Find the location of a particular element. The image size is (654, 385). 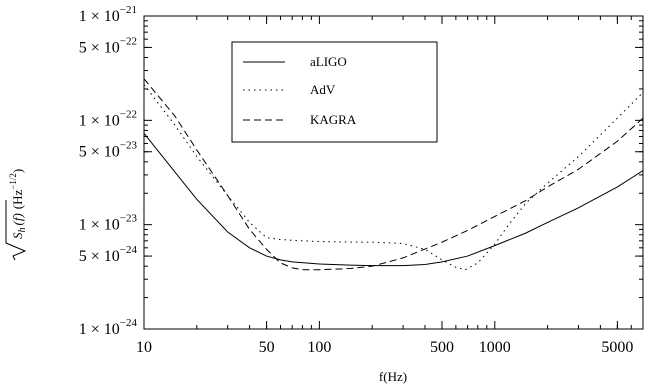

x-tick-labels: 10 50 100 500 1000 5000 is located at coordinates (384, 347).